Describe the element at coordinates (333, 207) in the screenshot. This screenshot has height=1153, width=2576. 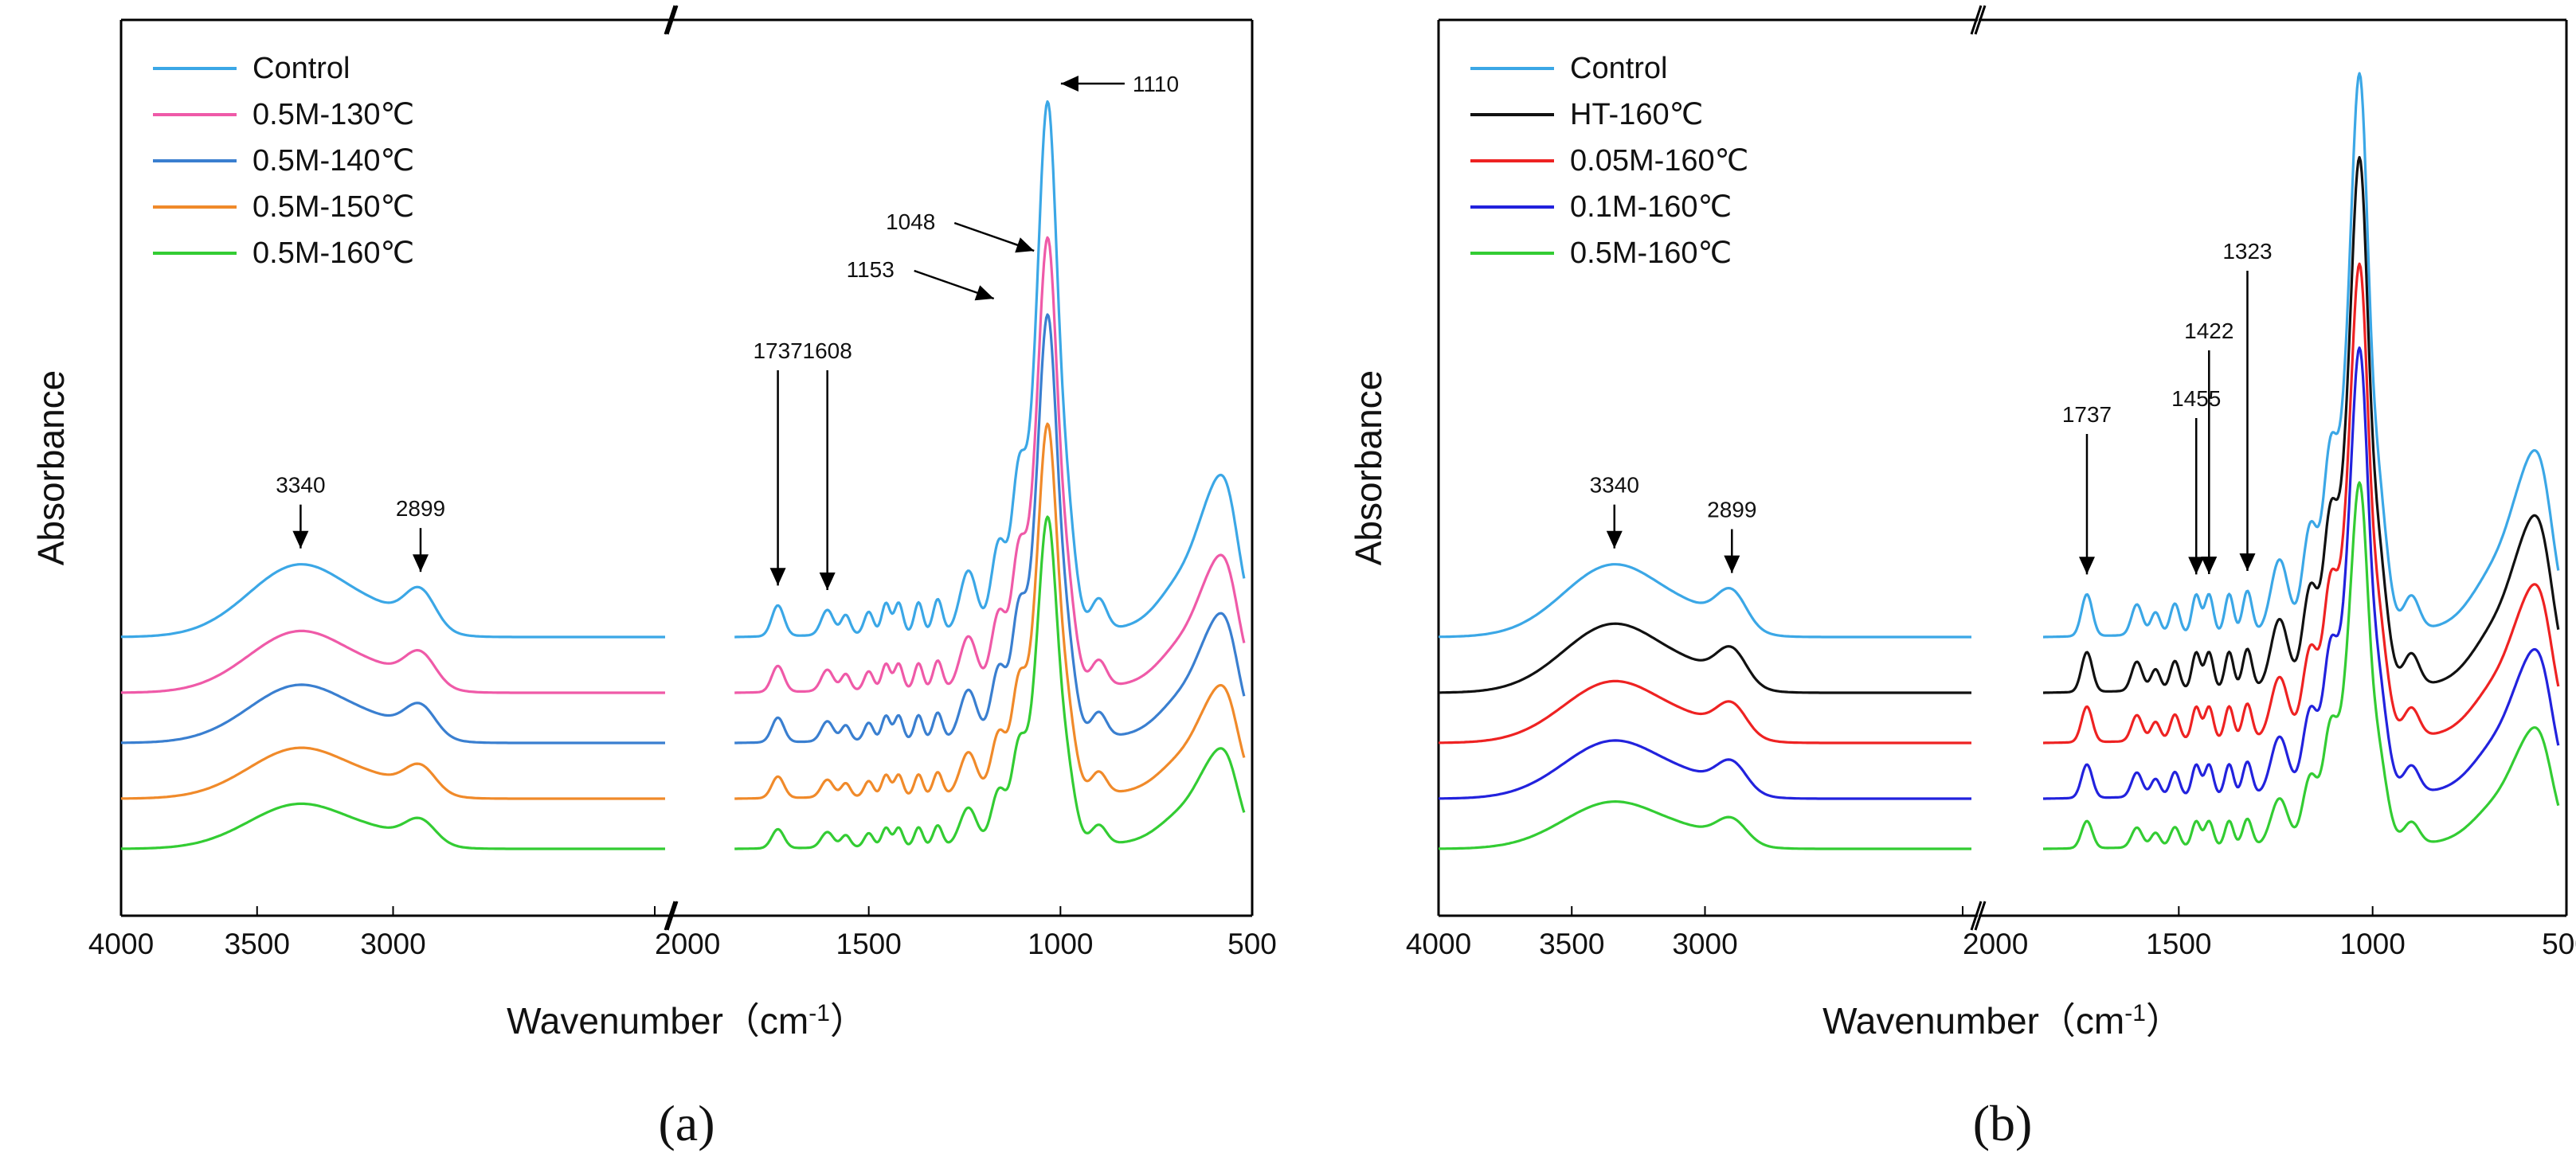
I see `legend-entry: 0.5M-150℃` at that location.